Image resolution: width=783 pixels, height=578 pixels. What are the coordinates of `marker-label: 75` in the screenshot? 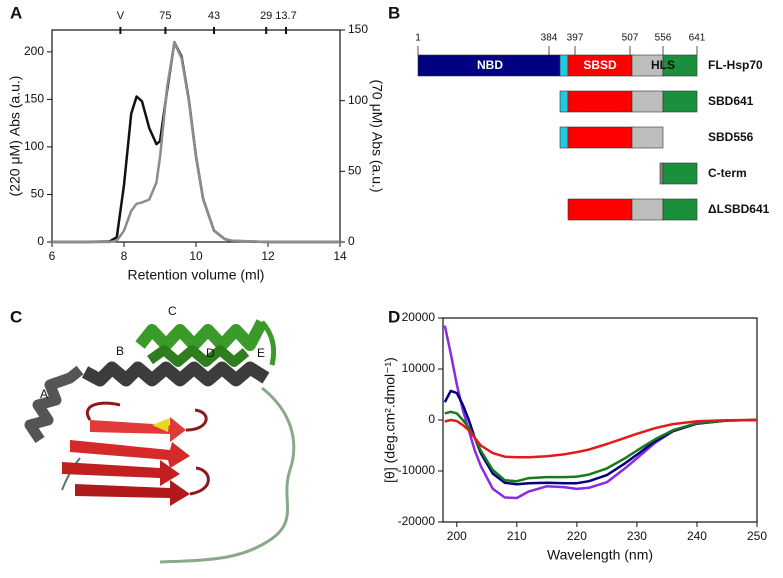 It's located at (165, 16).